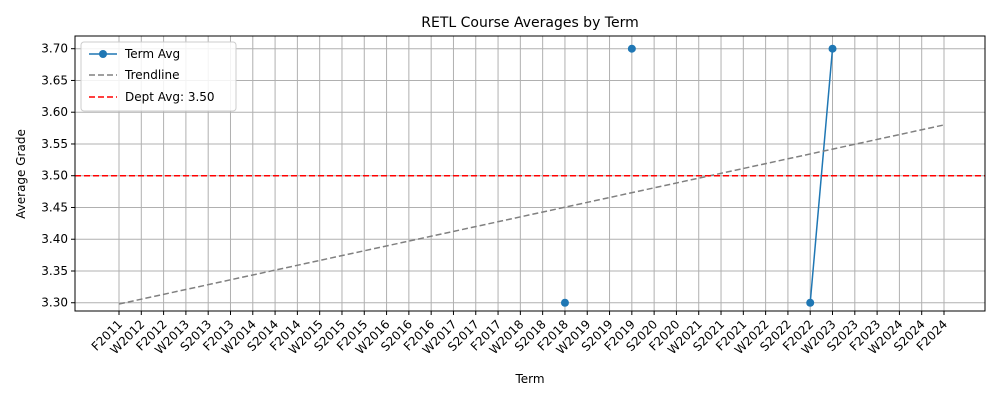  I want to click on y-tick-label: 3.30, so click(54, 303).